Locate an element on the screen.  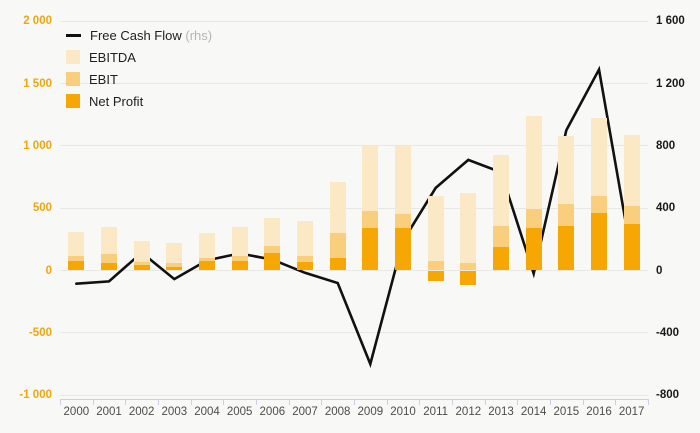
x-axis-year-label: 2015 is located at coordinates (566, 412).